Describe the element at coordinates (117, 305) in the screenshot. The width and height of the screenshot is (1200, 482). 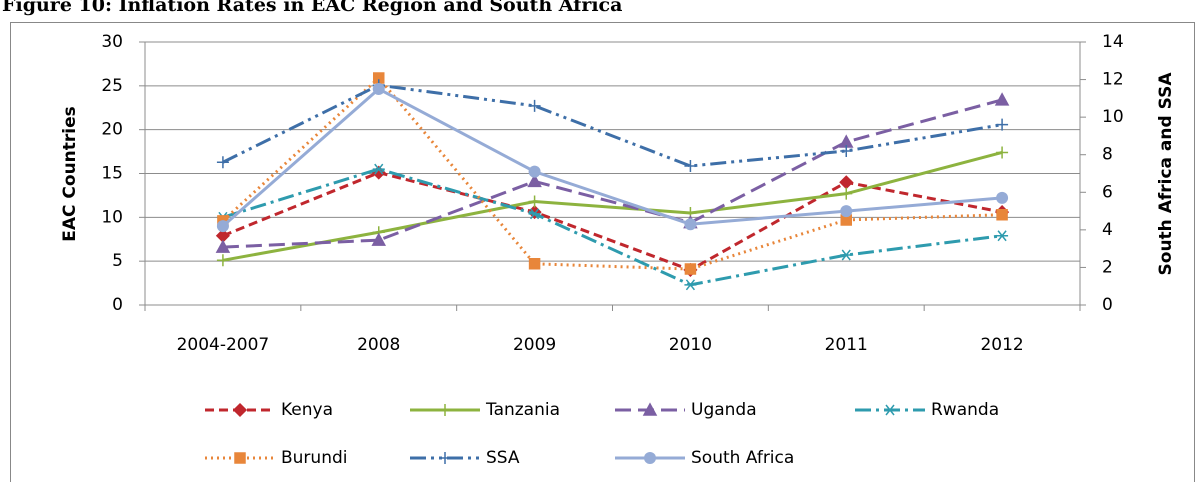
I see `y-tick-label: 0` at that location.